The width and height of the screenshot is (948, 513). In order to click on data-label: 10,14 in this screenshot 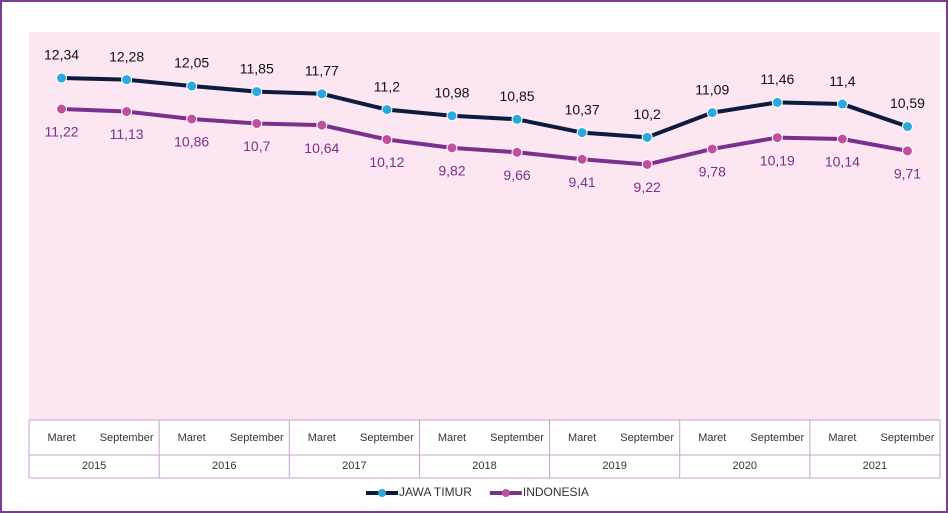, I will do `click(842, 162)`.